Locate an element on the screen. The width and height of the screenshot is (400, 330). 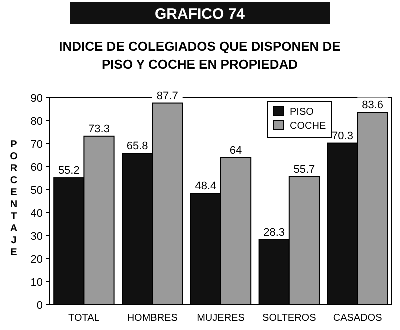
y-tick-label: 30 is located at coordinates (36, 237).